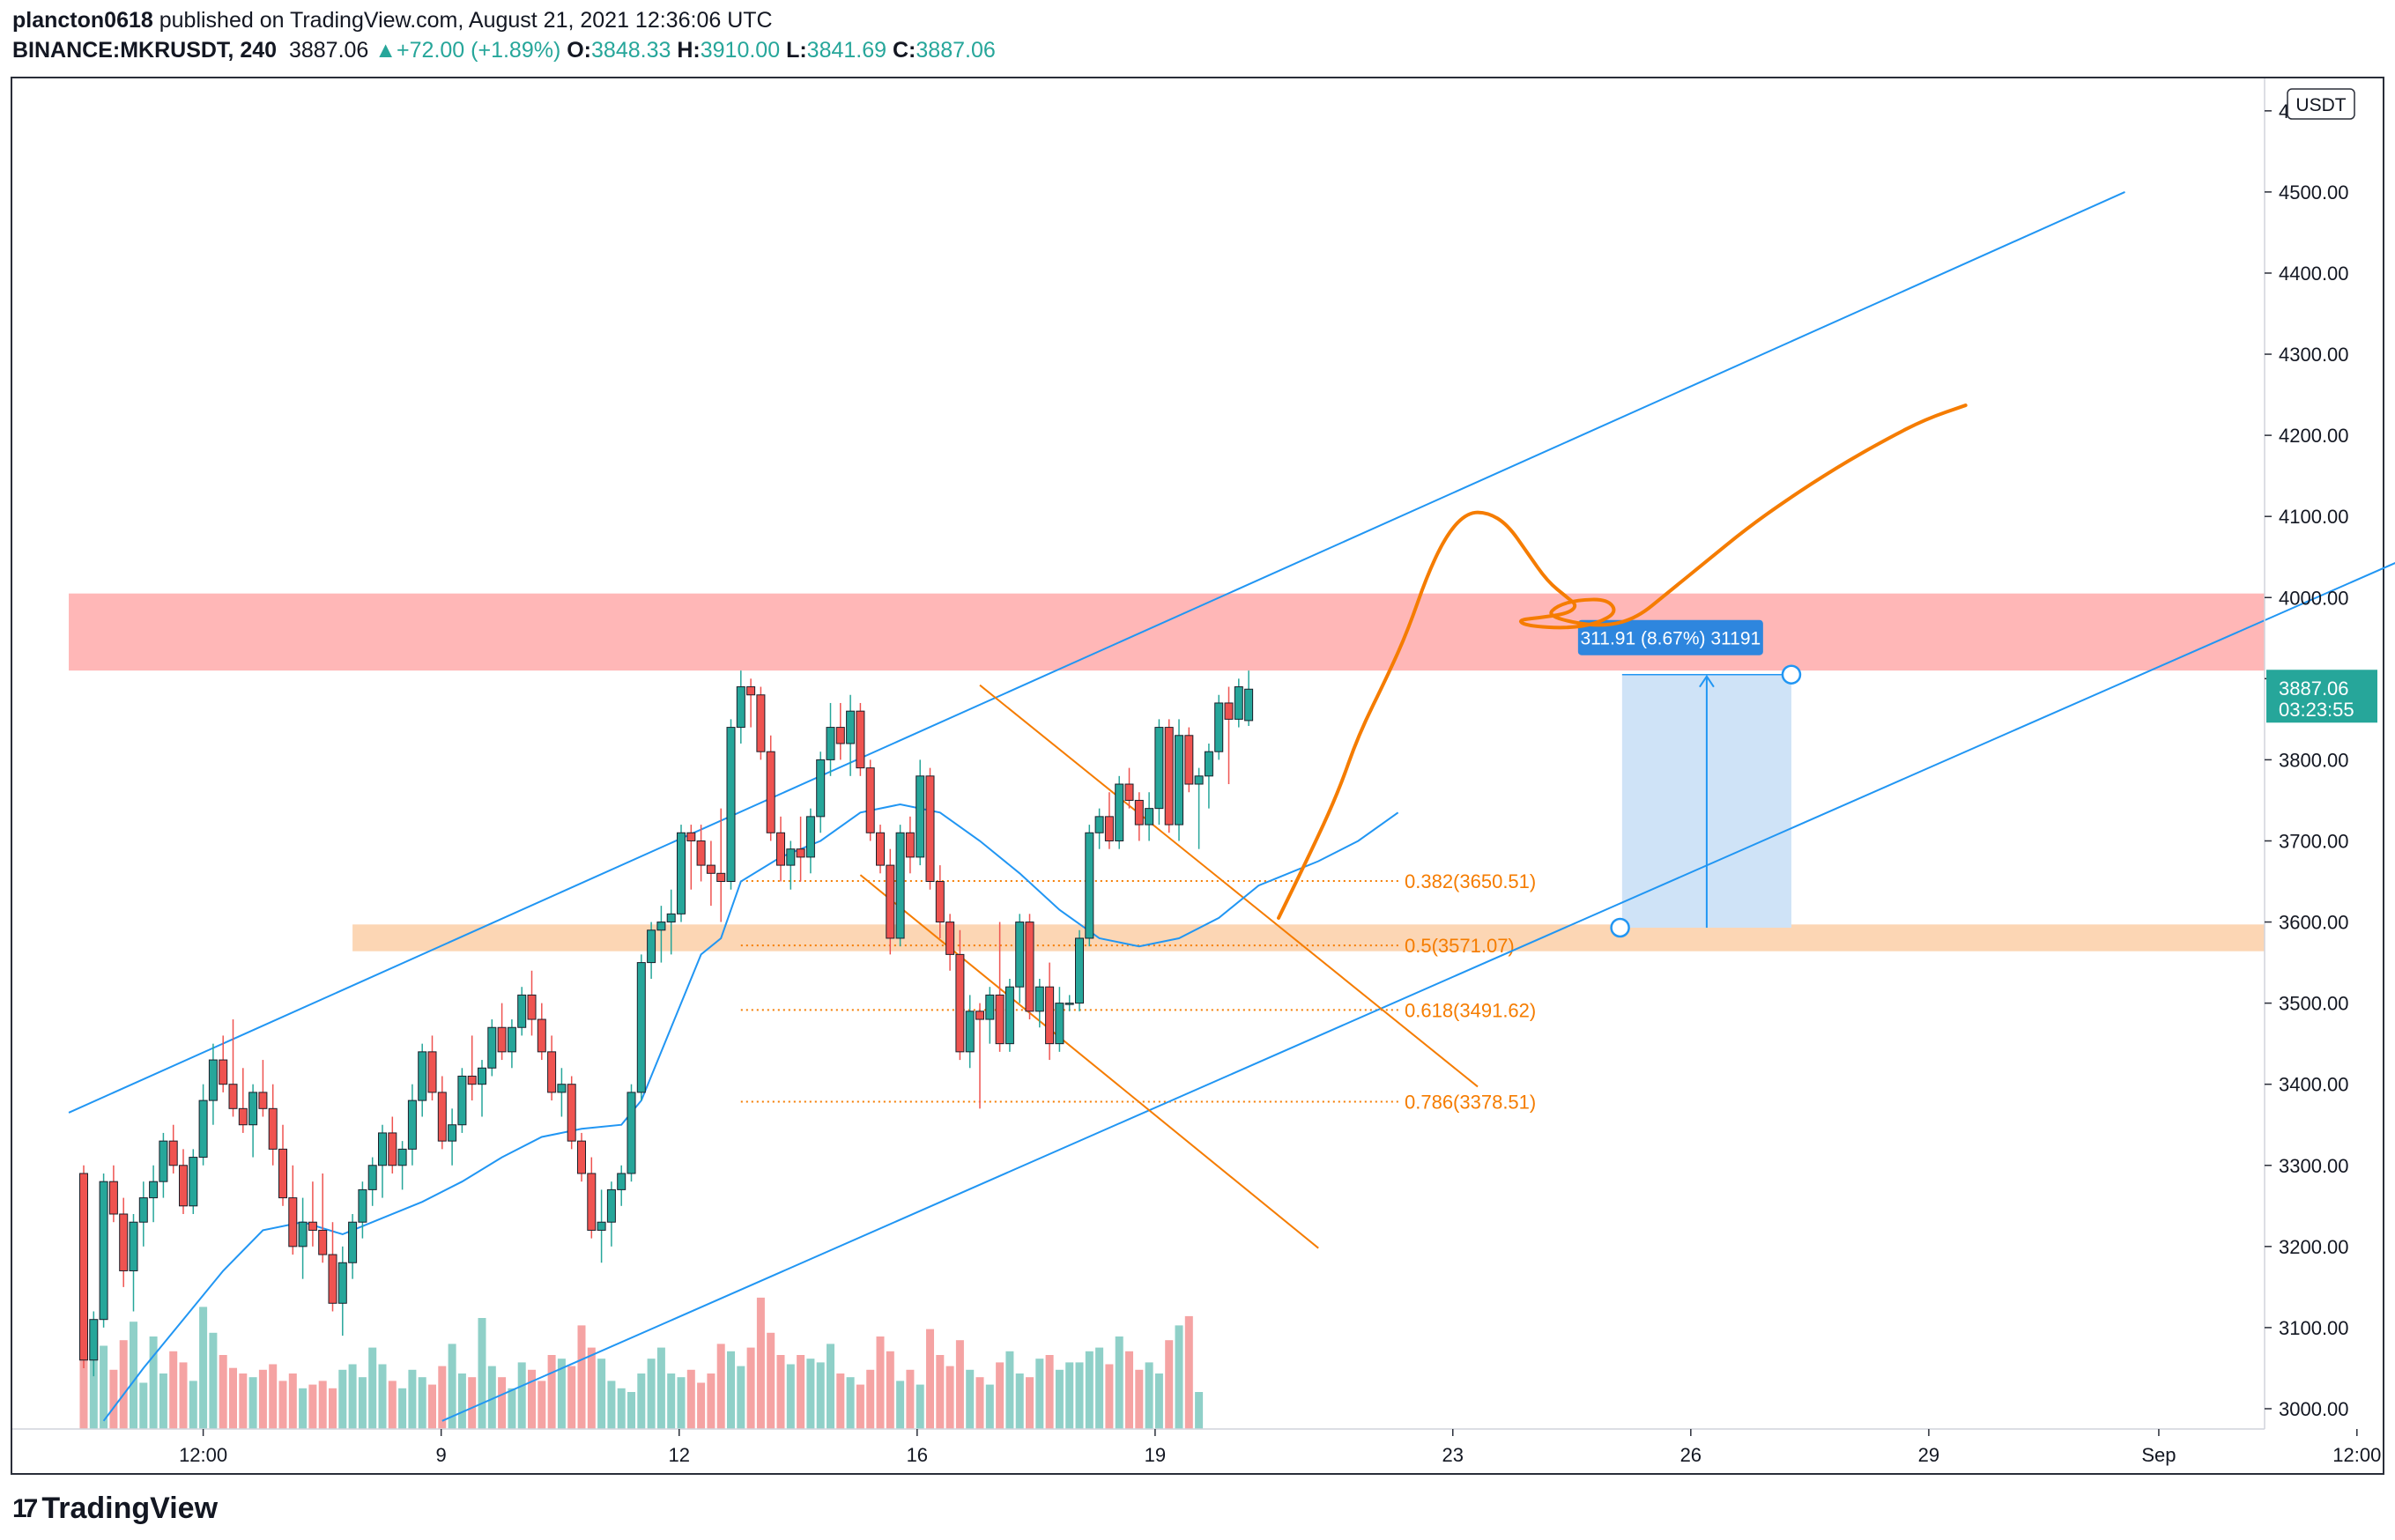 The image size is (2395, 1540). Describe the element at coordinates (2314, 1328) in the screenshot. I see `price-tick-label: 3100.00` at that location.